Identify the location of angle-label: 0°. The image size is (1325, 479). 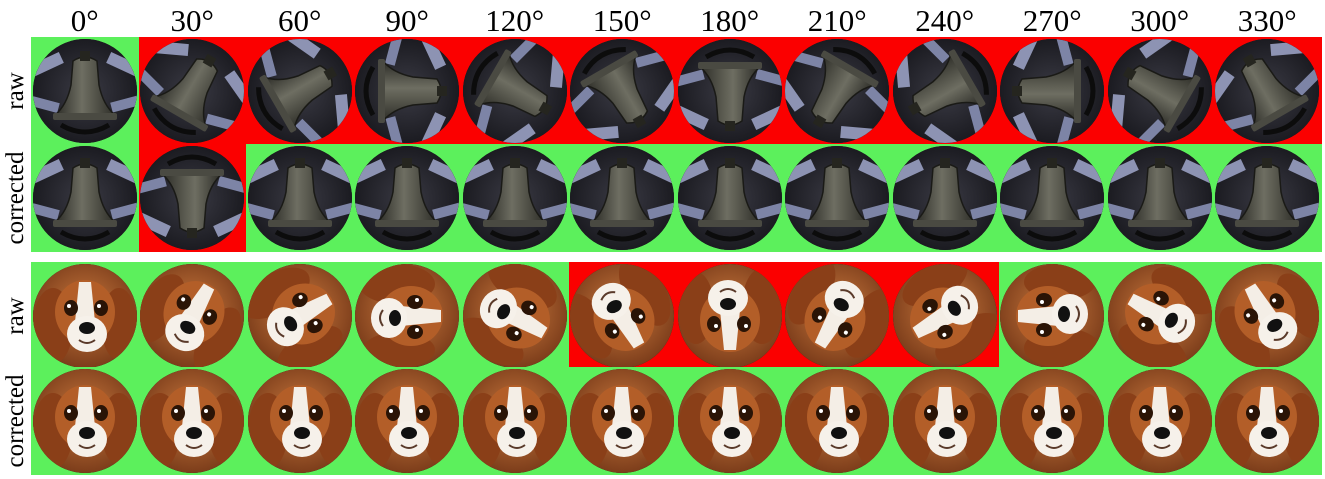
(84, 20).